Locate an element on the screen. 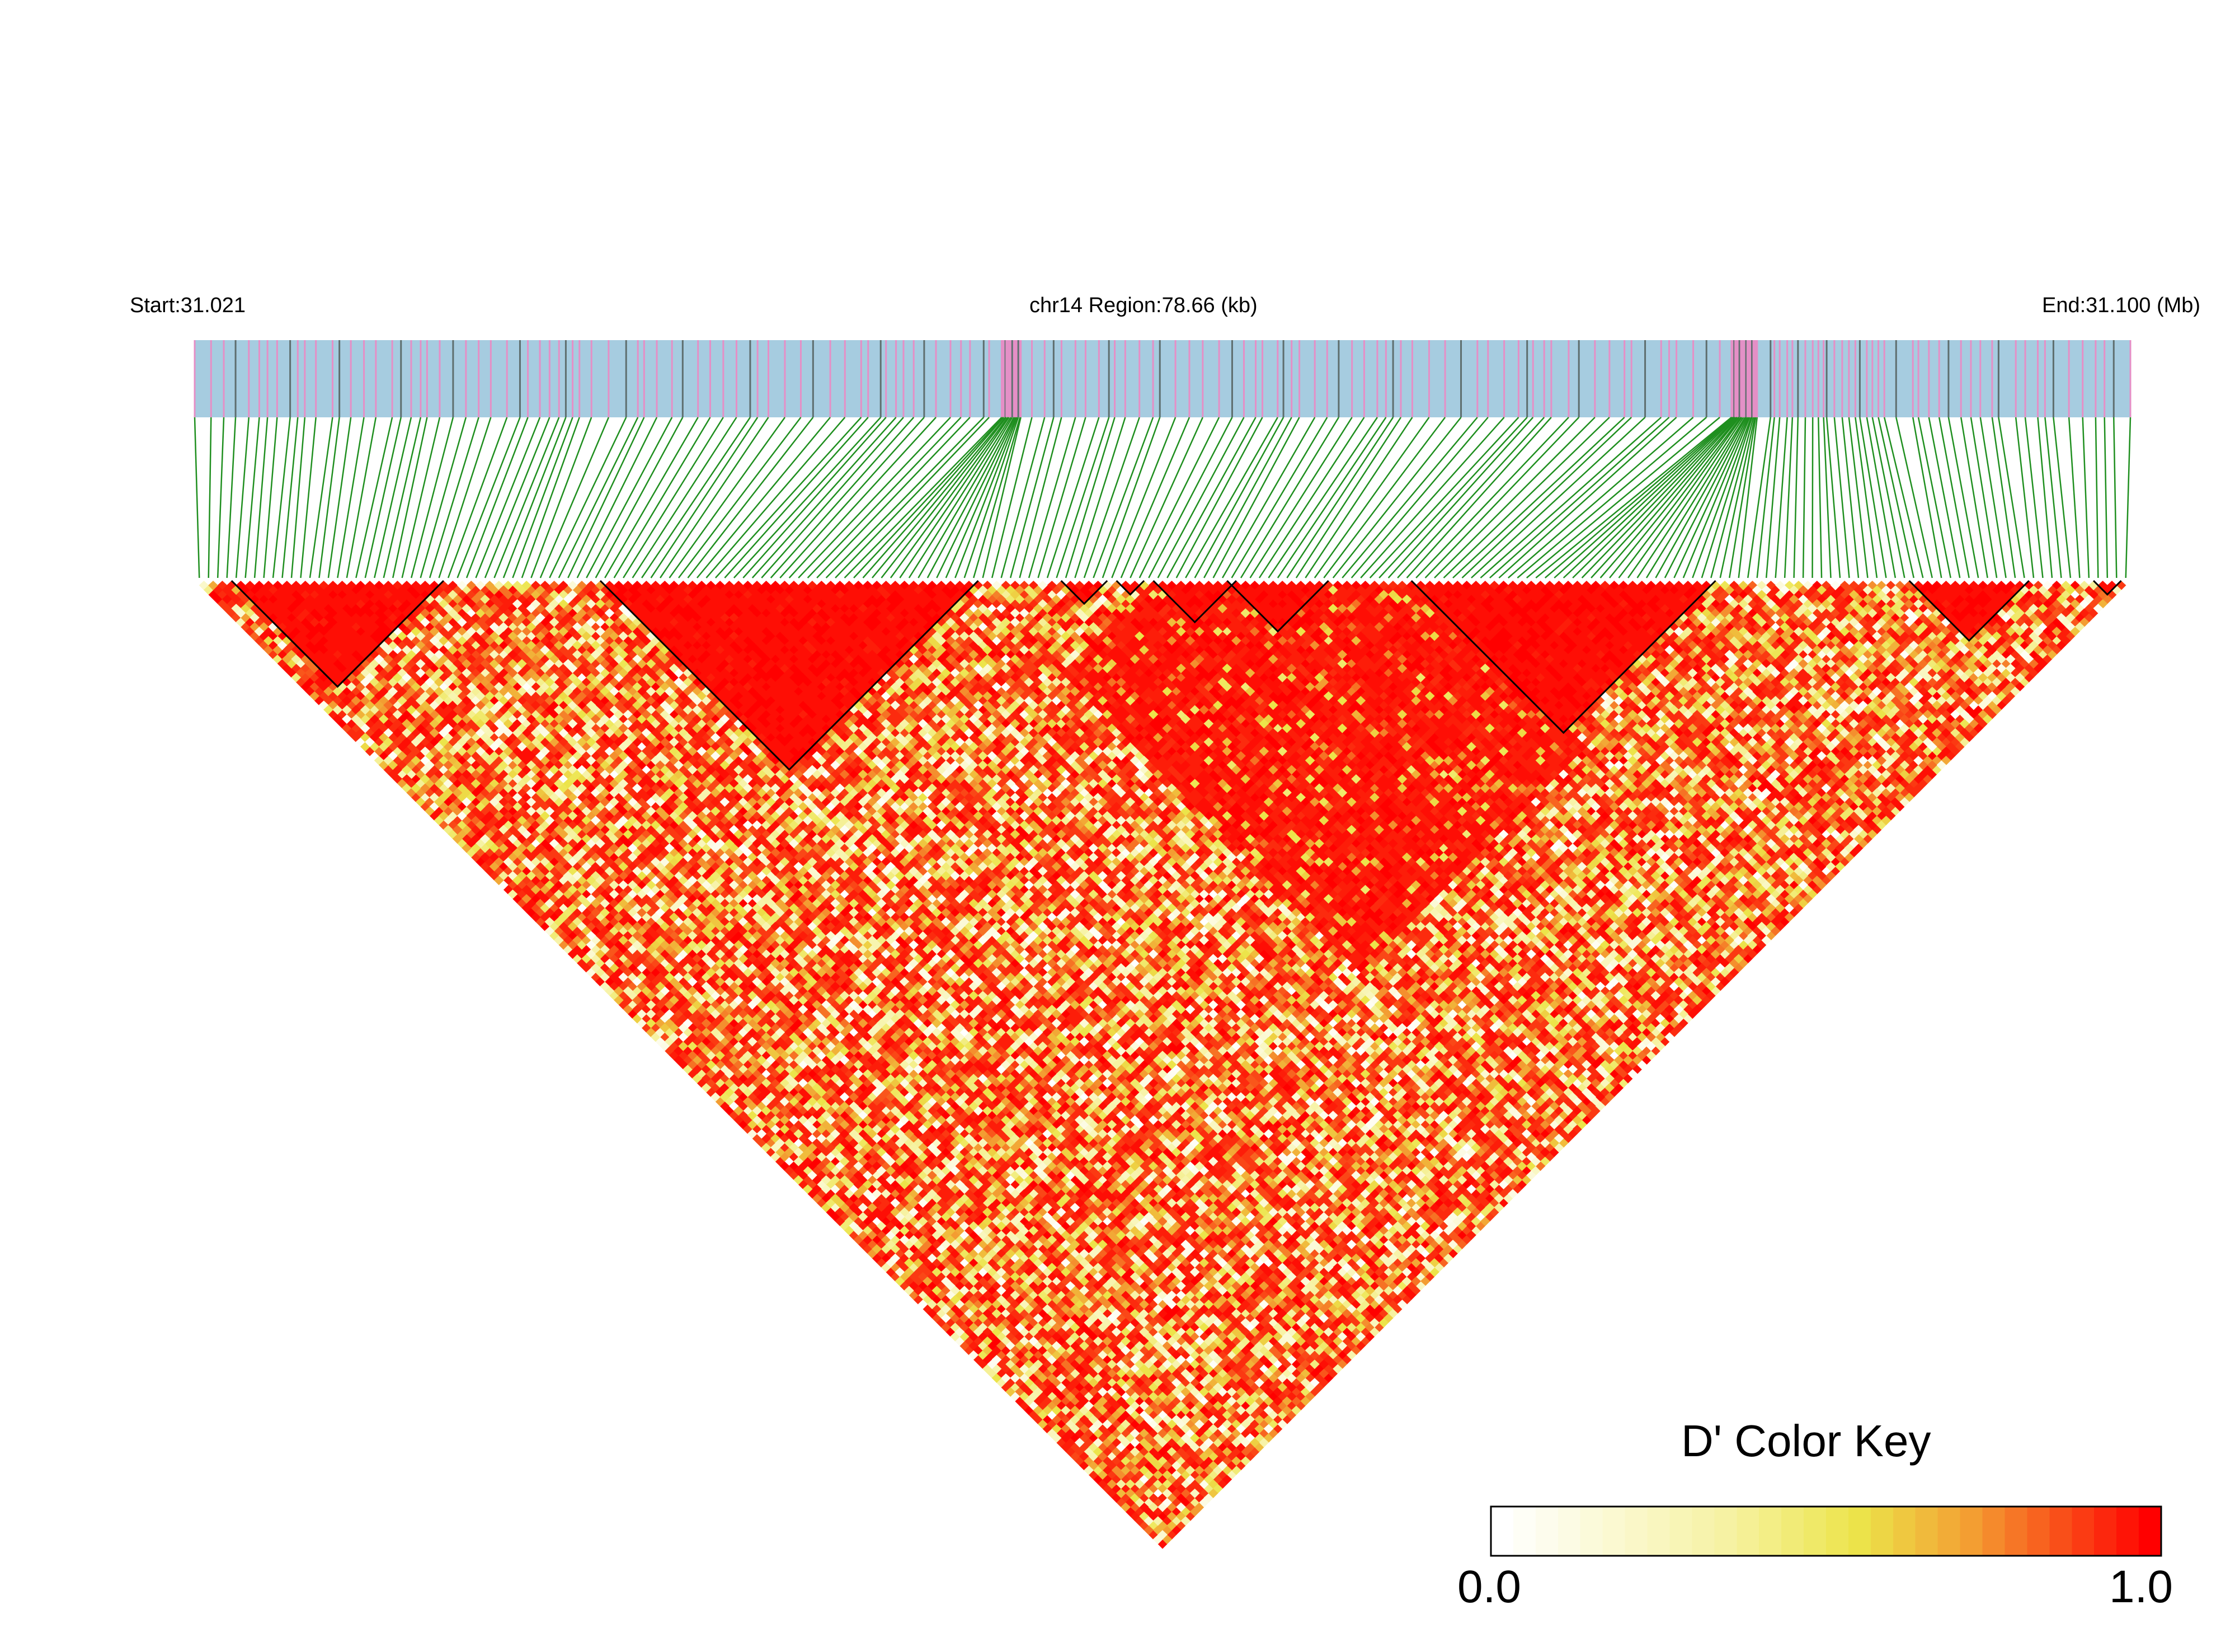  snp-track is located at coordinates (1162, 379).